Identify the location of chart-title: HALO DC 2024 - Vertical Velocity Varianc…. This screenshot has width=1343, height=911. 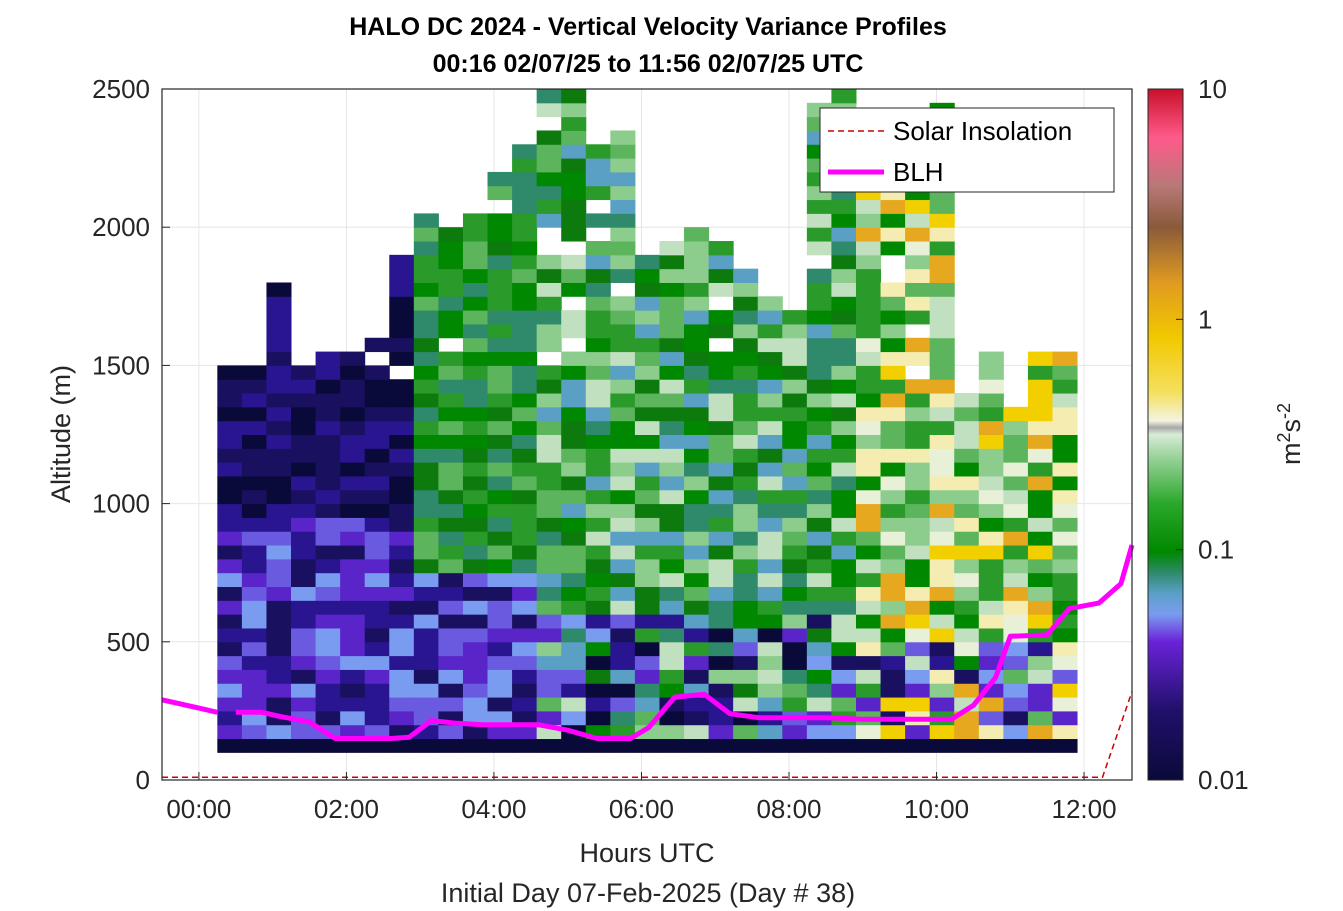
(648, 27).